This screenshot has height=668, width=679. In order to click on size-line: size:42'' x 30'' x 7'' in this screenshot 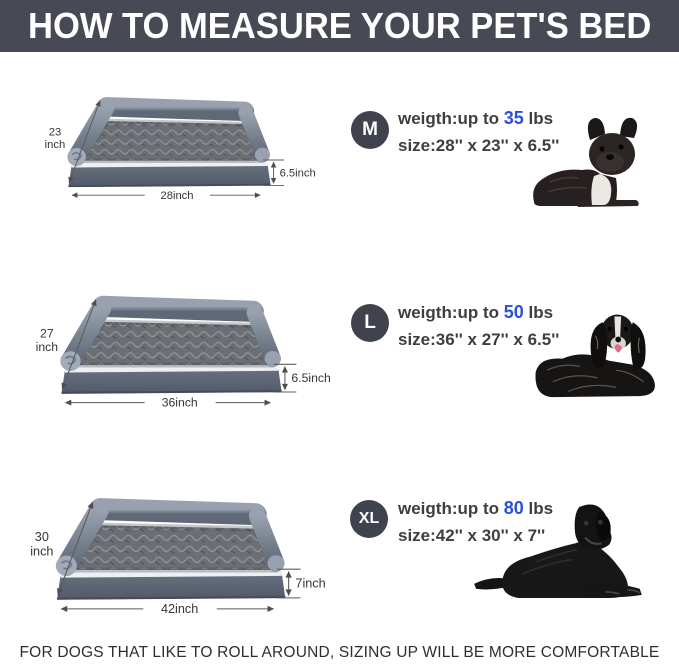, I will do `click(472, 535)`.